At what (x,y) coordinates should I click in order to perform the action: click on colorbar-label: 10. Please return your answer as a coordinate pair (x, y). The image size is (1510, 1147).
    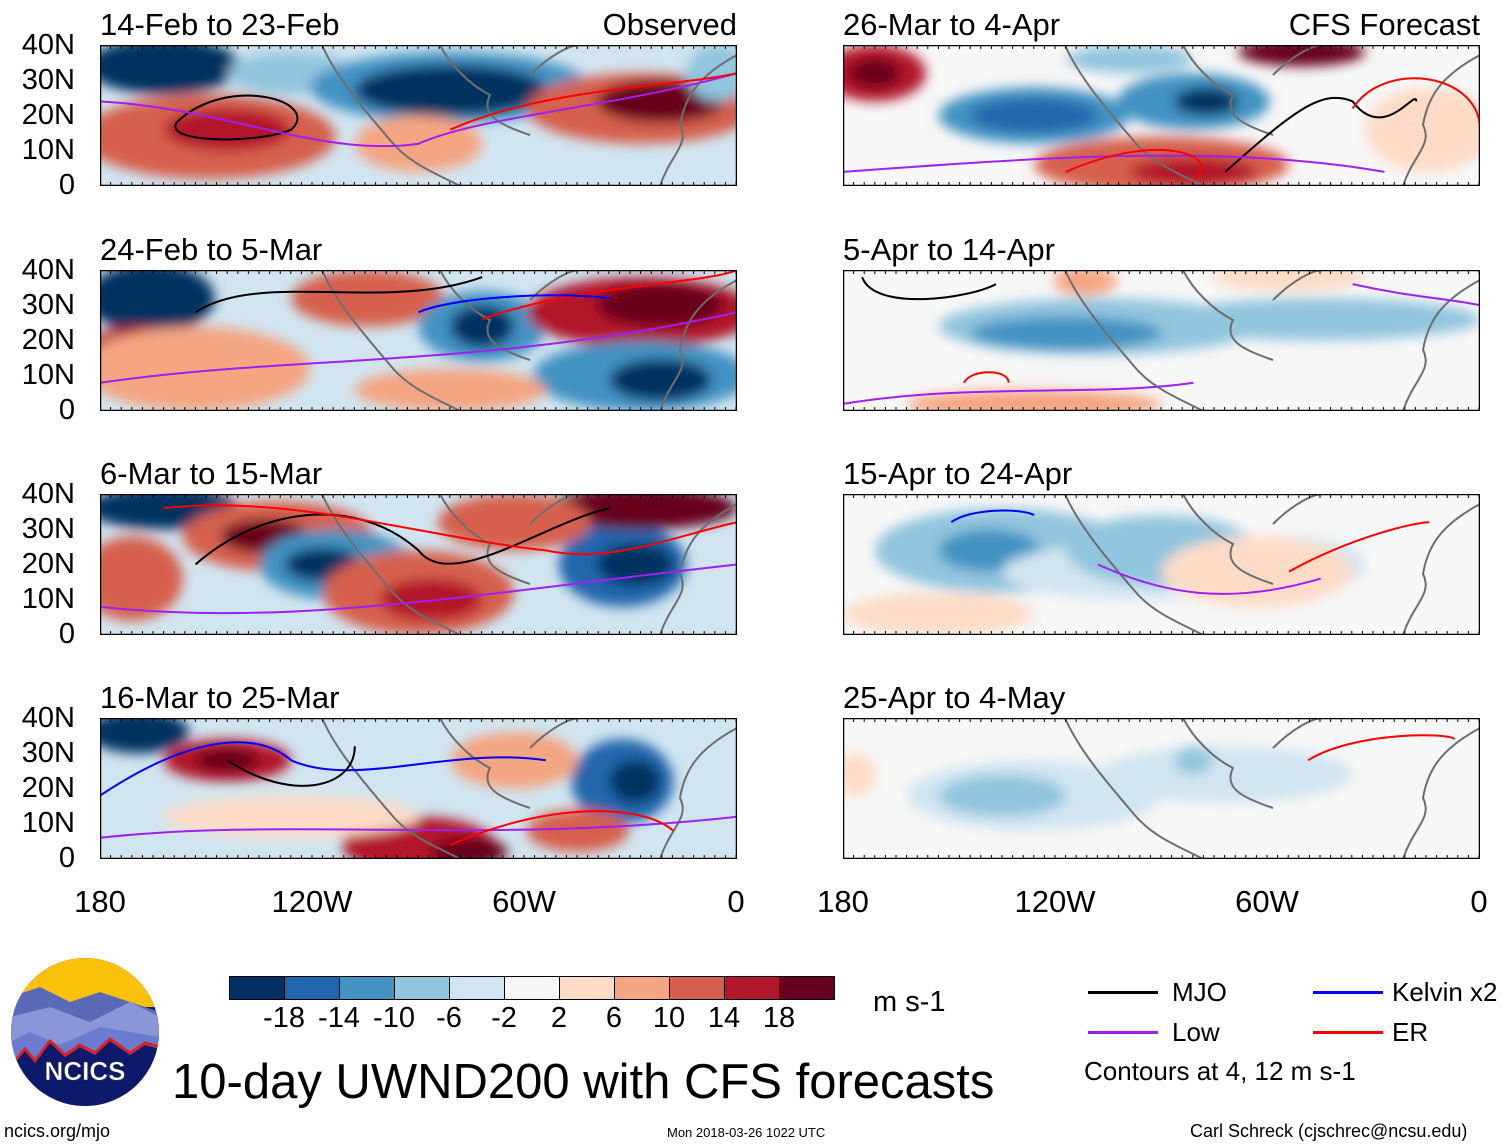
    Looking at the image, I should click on (669, 1018).